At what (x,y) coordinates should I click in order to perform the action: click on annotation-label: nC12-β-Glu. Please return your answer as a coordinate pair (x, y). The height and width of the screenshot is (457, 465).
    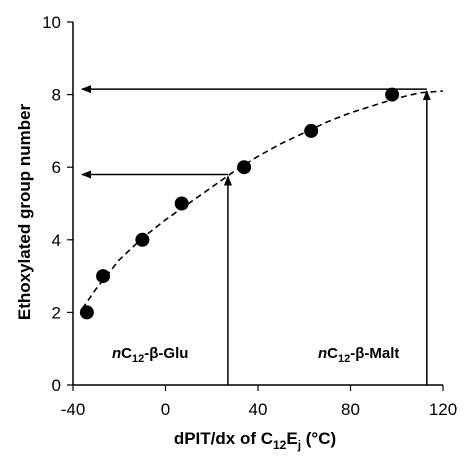
    Looking at the image, I should click on (150, 355).